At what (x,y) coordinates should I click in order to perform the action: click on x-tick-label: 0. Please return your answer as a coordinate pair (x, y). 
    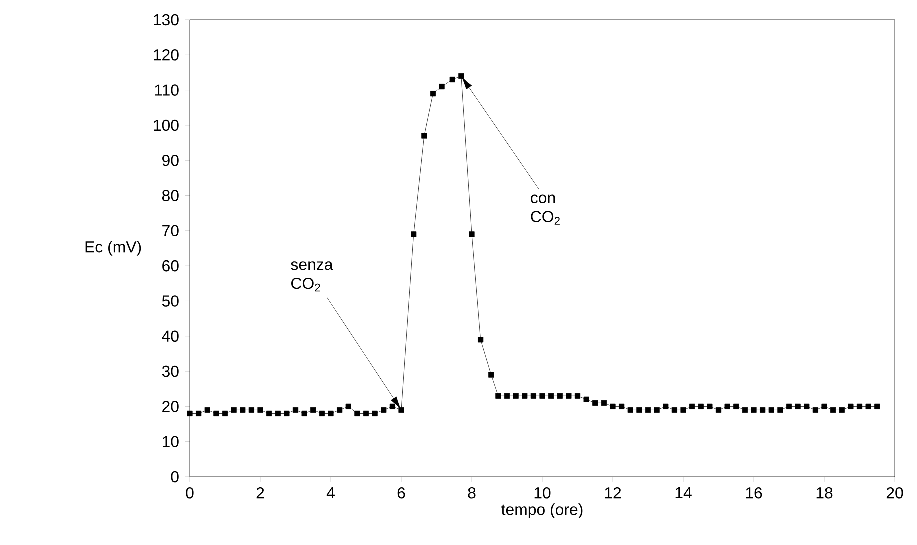
    Looking at the image, I should click on (190, 493).